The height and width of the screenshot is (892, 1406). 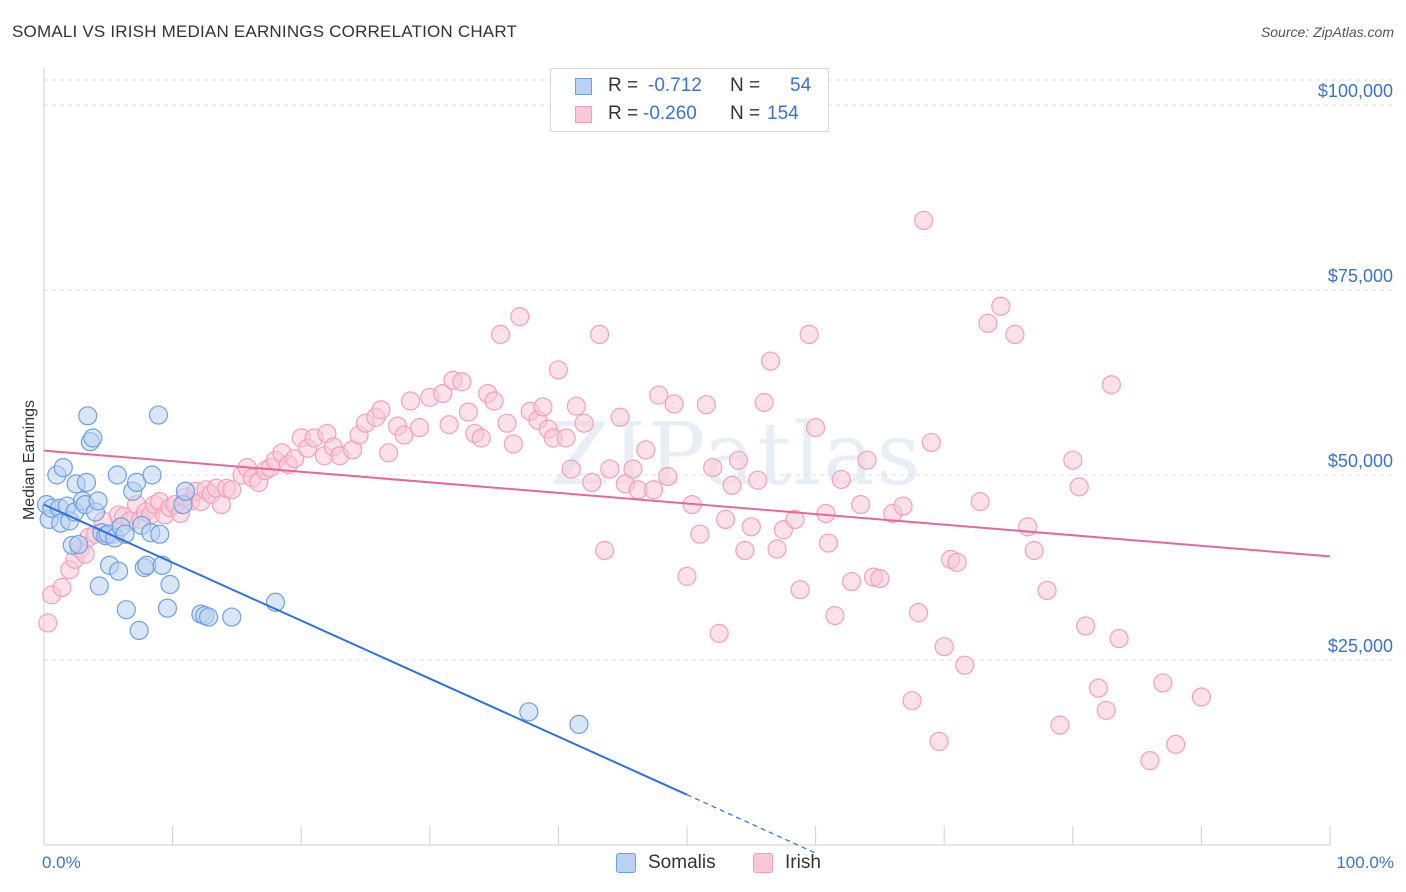 I want to click on y-tick-labels: $25,000 $50,000 $75,000 $100,000, so click(x=1355, y=368).